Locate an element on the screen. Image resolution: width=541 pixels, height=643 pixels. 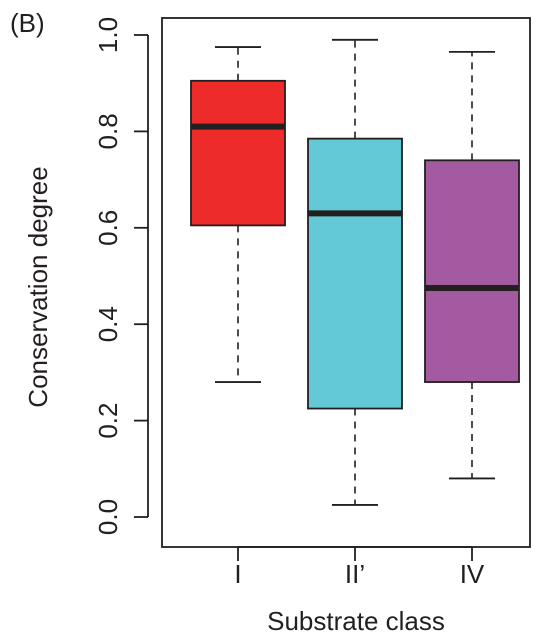
y-tick-label: 0.0 is located at coordinates (108, 517).